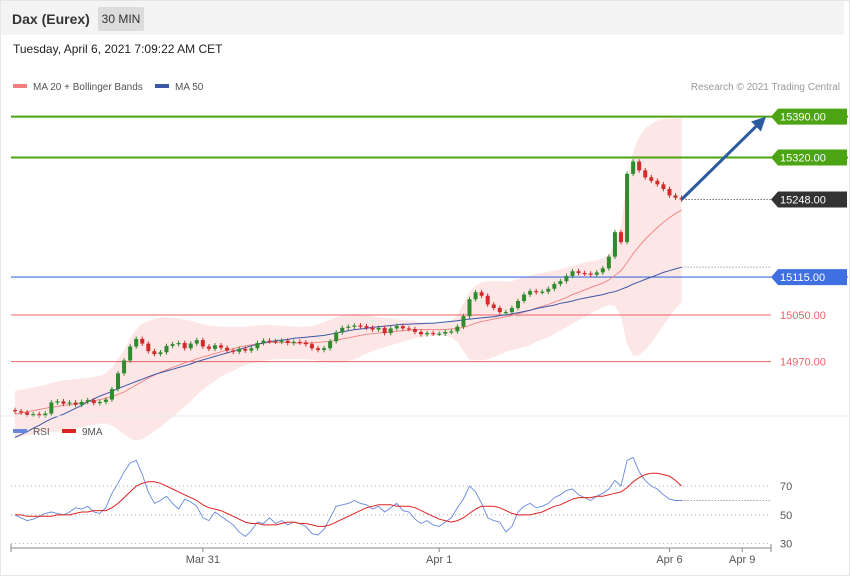 This screenshot has width=850, height=576. I want to click on pivot-label-3: 15115.00, so click(802, 278).